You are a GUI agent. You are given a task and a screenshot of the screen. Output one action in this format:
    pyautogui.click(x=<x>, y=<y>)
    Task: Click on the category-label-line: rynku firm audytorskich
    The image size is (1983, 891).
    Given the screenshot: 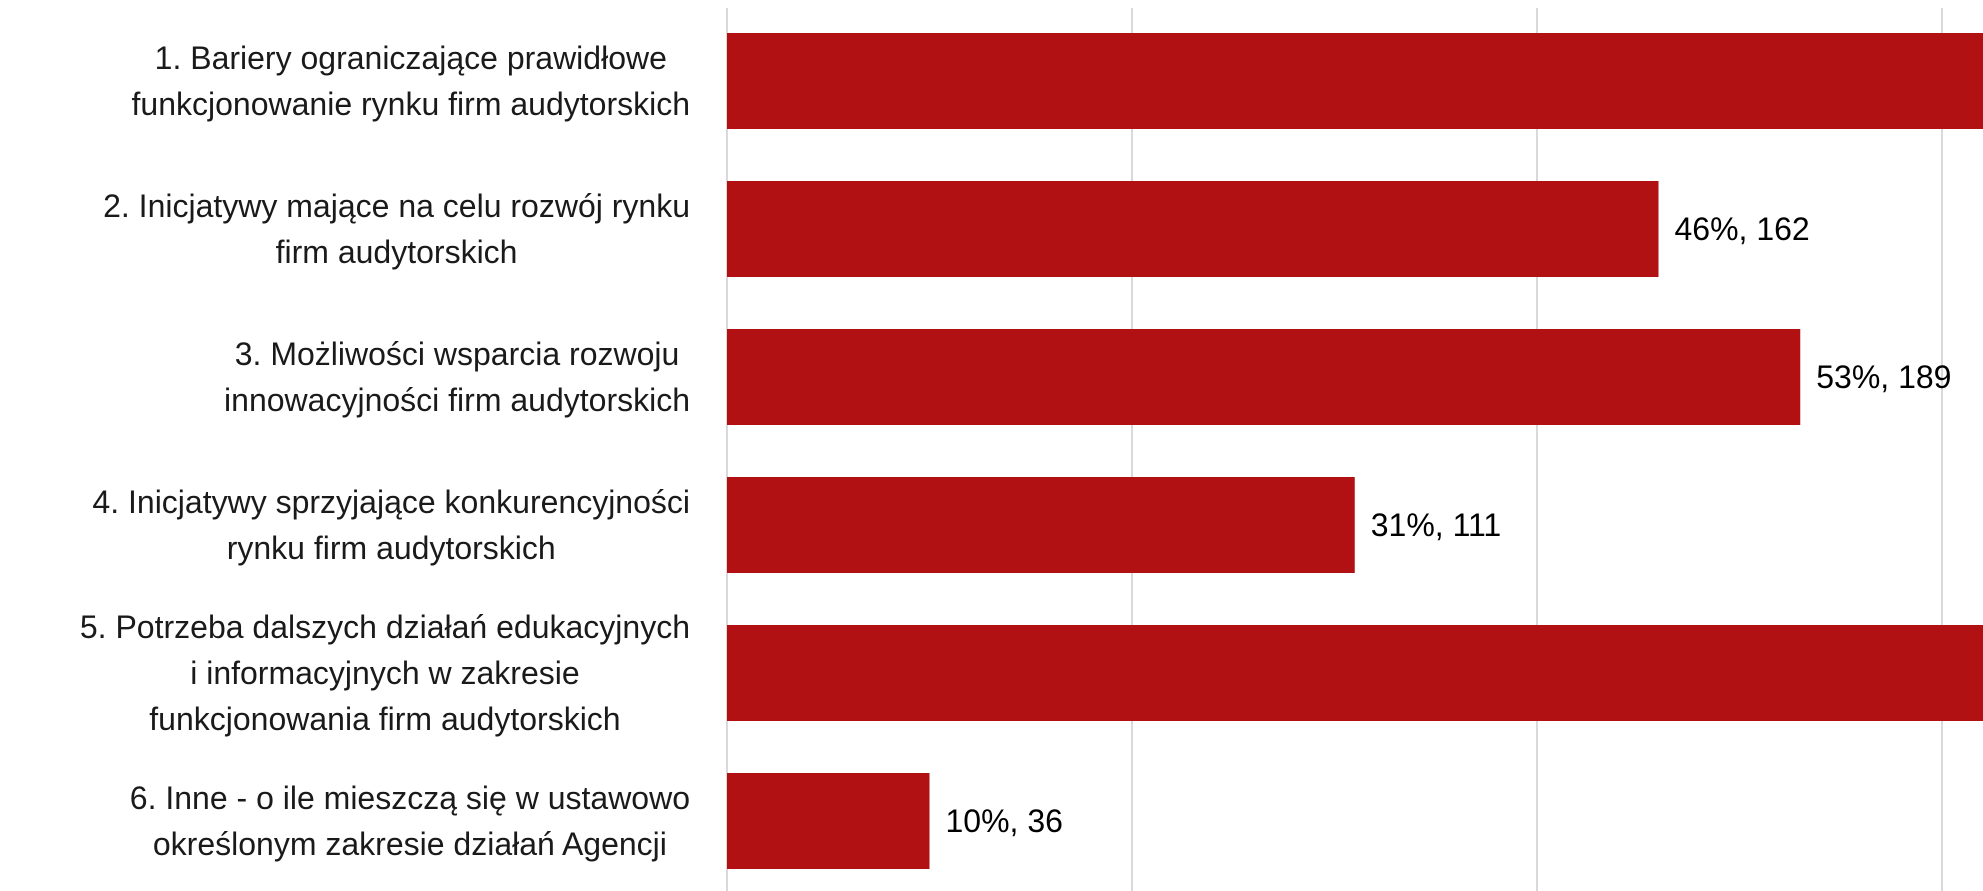 What is the action you would take?
    pyautogui.click(x=391, y=548)
    